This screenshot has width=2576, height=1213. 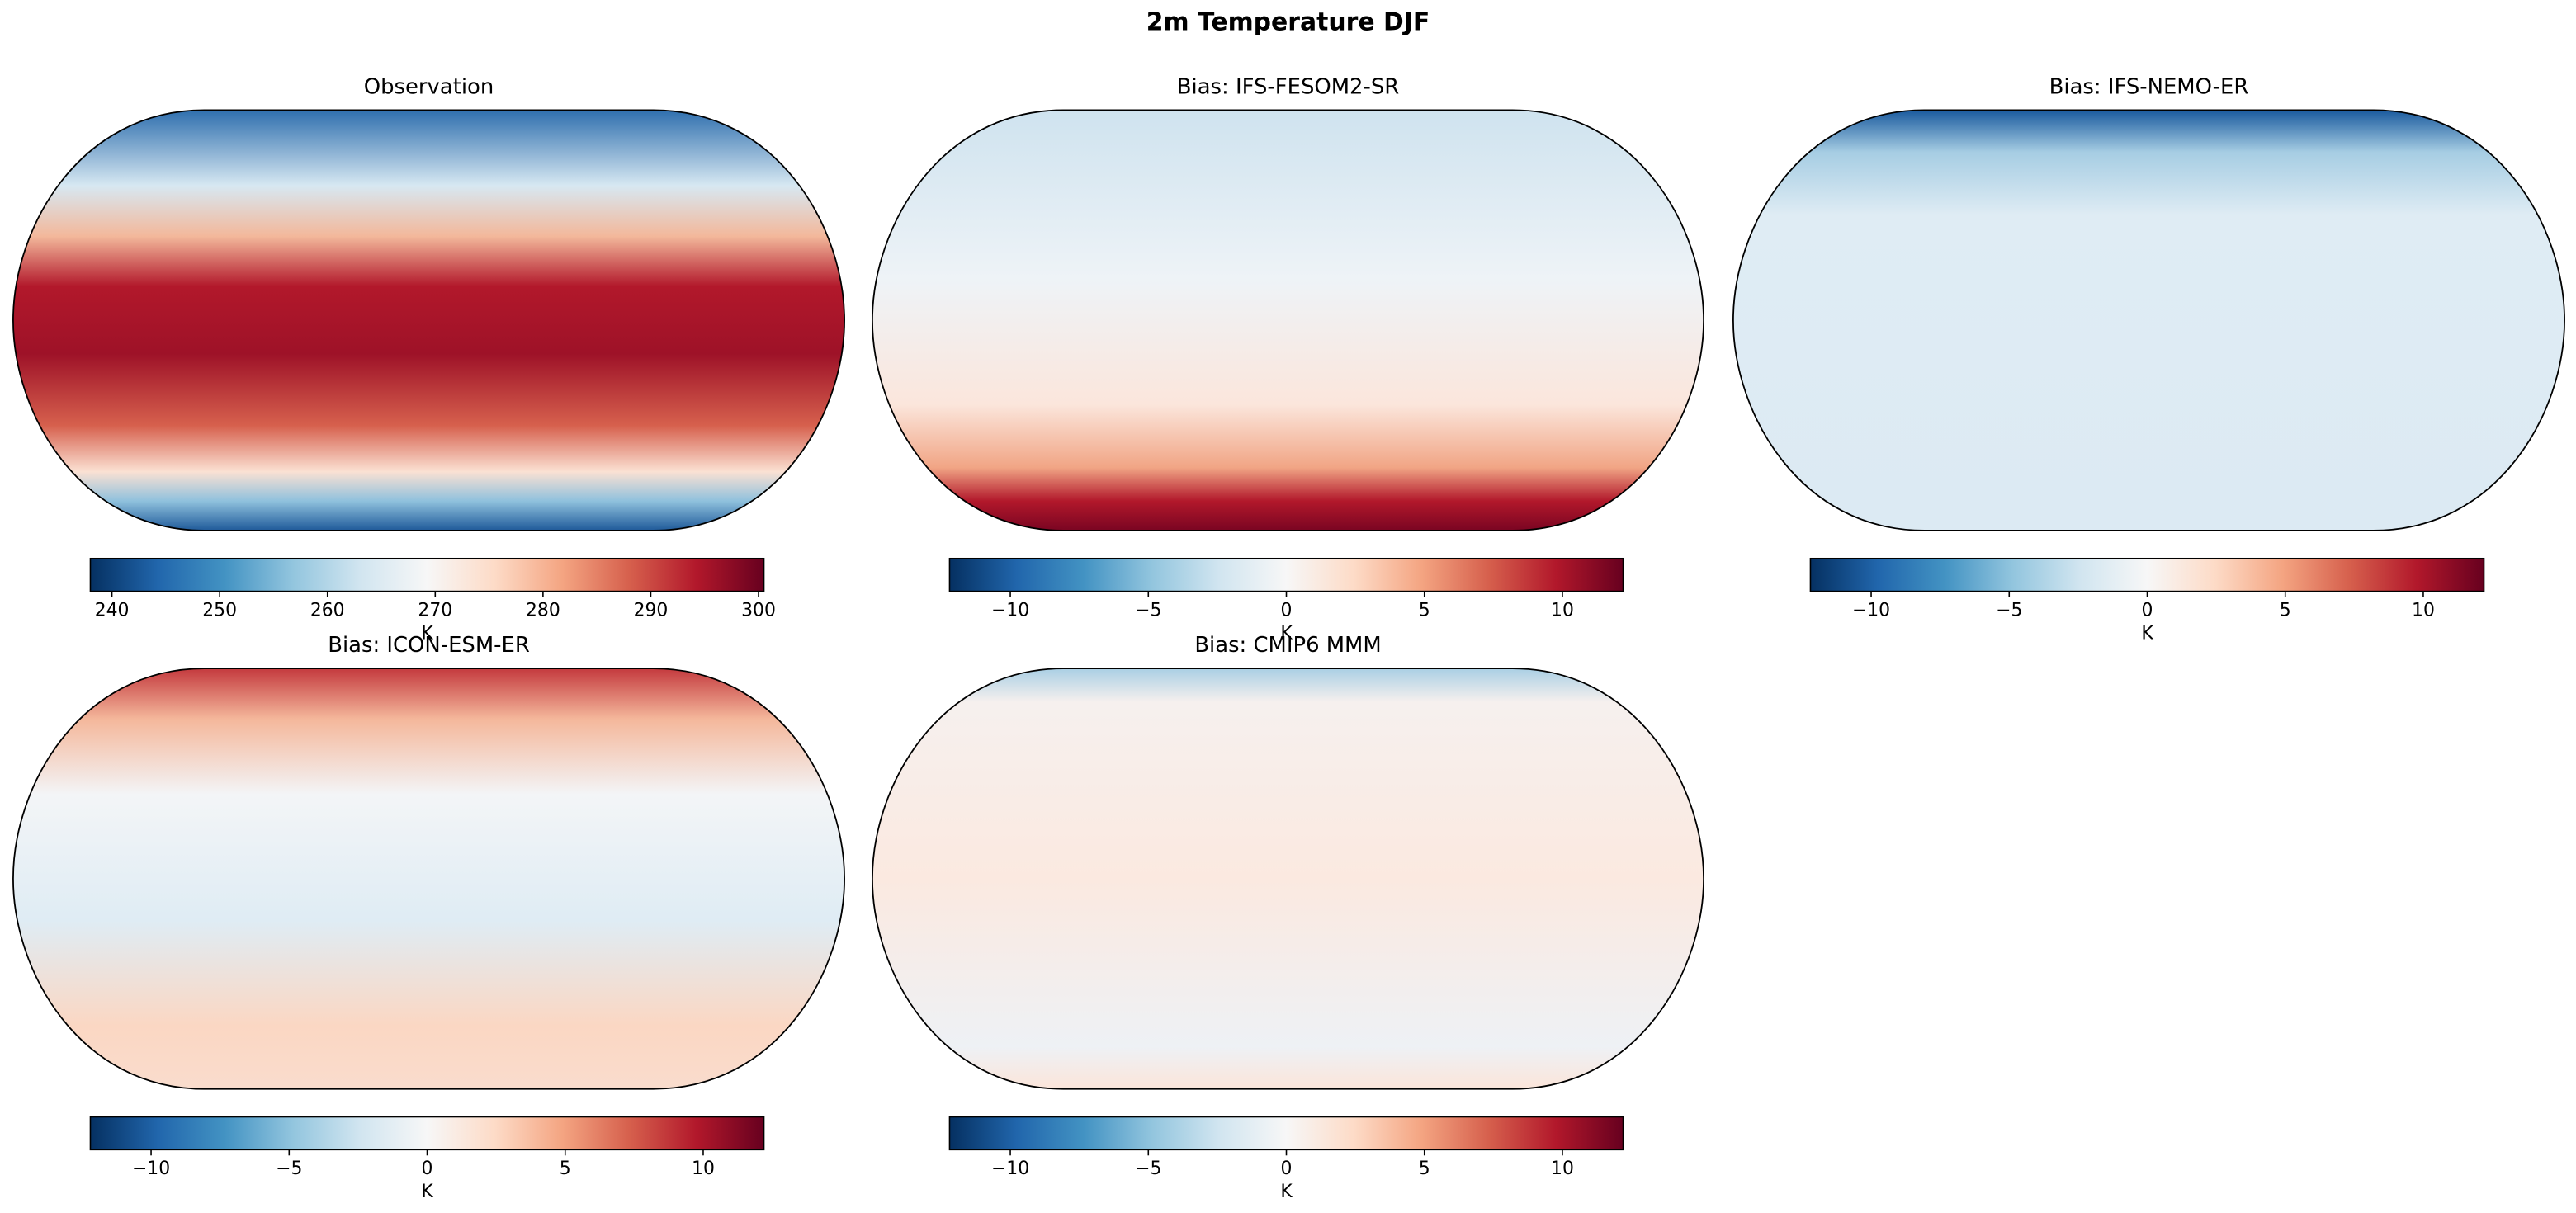 What do you see at coordinates (327, 610) in the screenshot?
I see `colorbar-tick-label: 260` at bounding box center [327, 610].